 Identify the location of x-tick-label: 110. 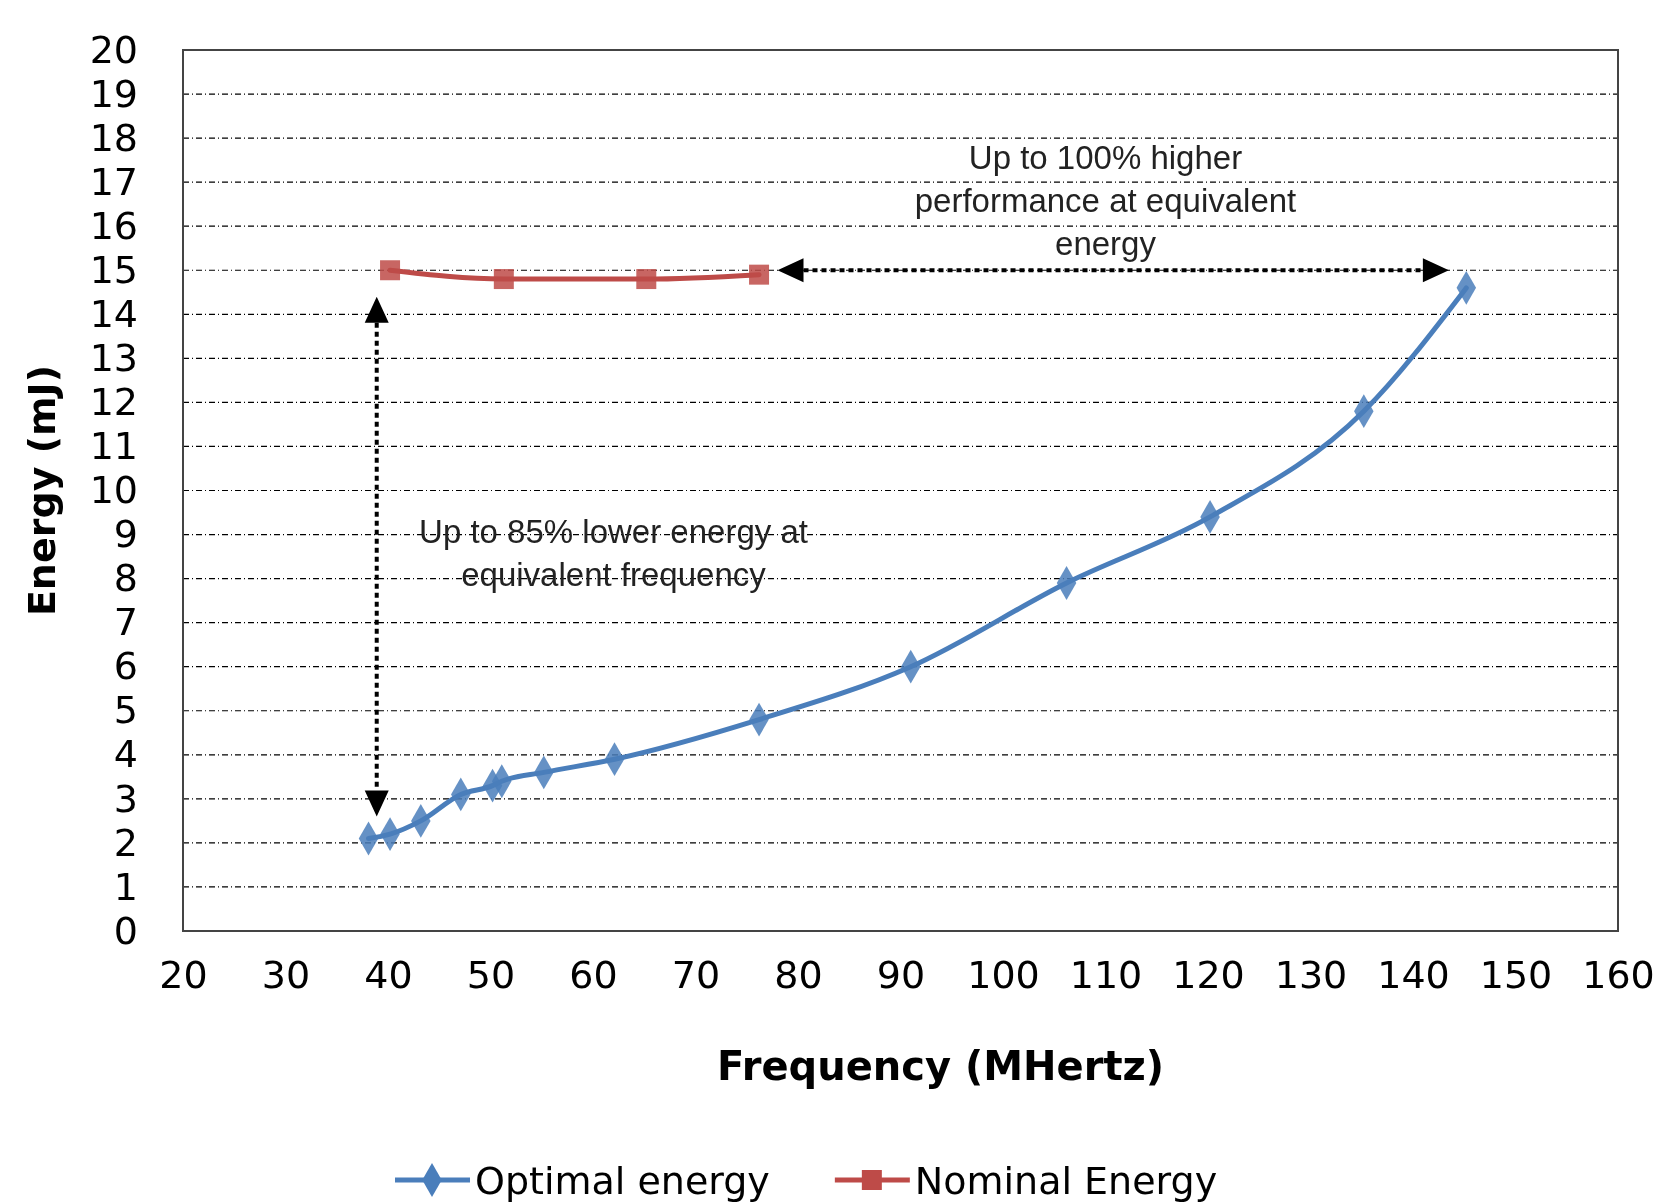
(1106, 974).